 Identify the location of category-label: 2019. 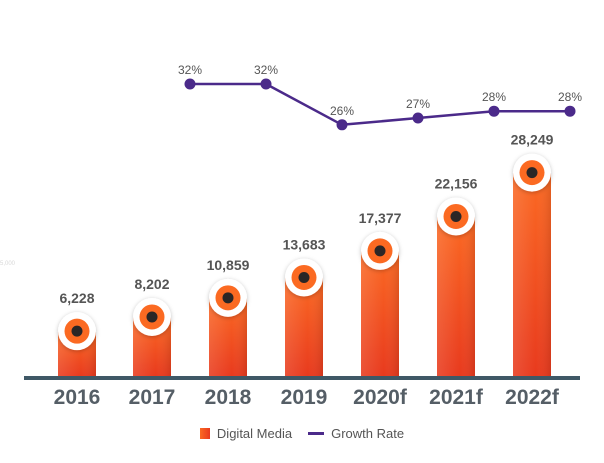
(304, 397).